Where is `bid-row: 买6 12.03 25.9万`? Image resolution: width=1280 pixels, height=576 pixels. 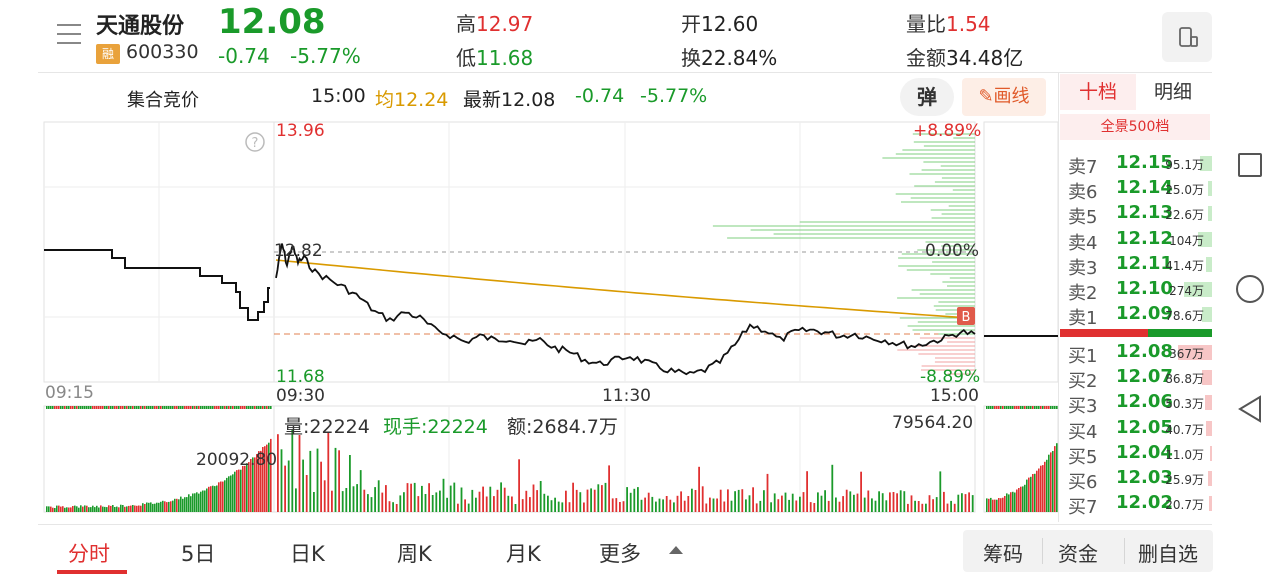
bid-row: 买6 12.03 25.9万 is located at coordinates (1137, 479).